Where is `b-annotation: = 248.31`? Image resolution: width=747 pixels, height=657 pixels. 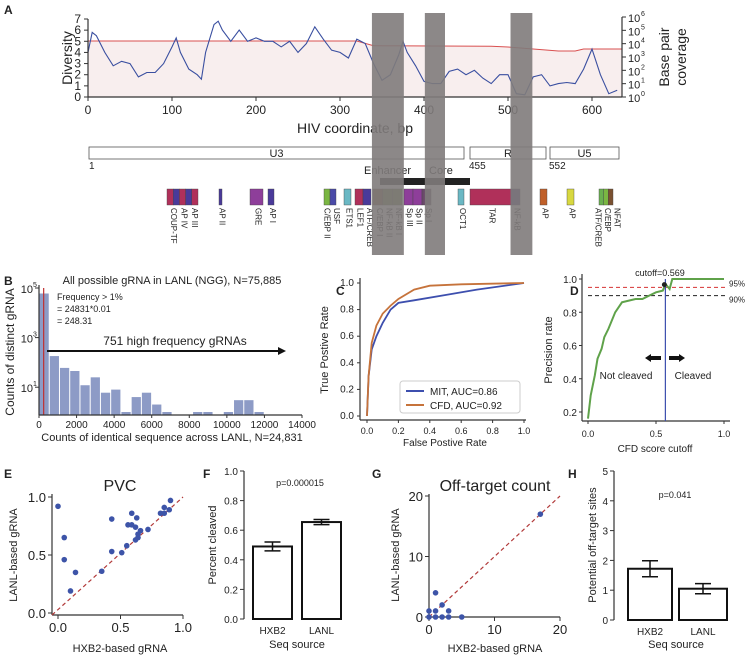 b-annotation: = 248.31 is located at coordinates (74, 321).